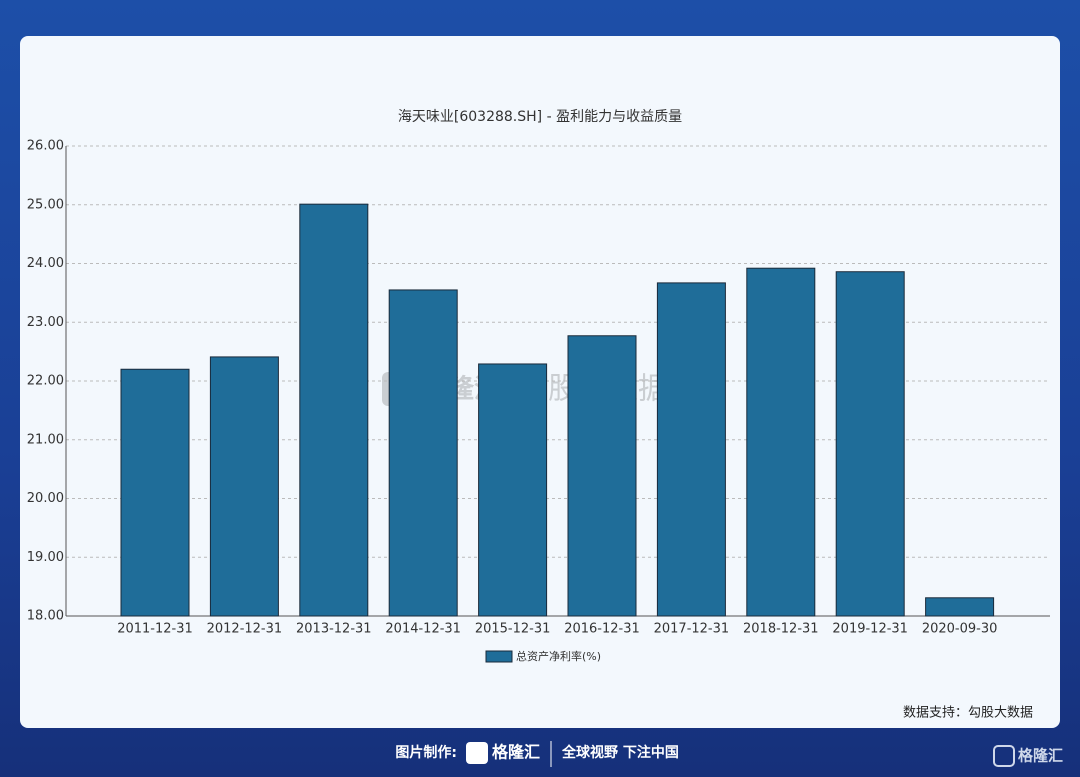 The width and height of the screenshot is (1080, 777). I want to click on x-tick-label: 2019-12-31, so click(870, 629).